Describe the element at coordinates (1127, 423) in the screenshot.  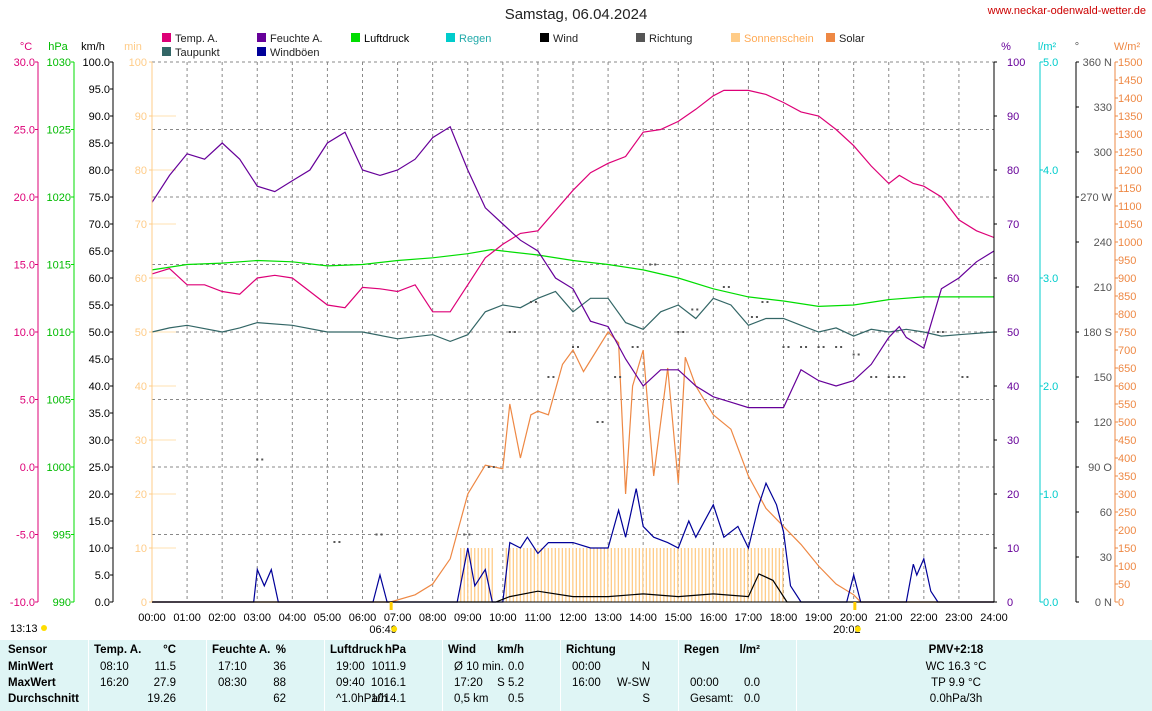
I see `solar-axis-label: 500` at that location.